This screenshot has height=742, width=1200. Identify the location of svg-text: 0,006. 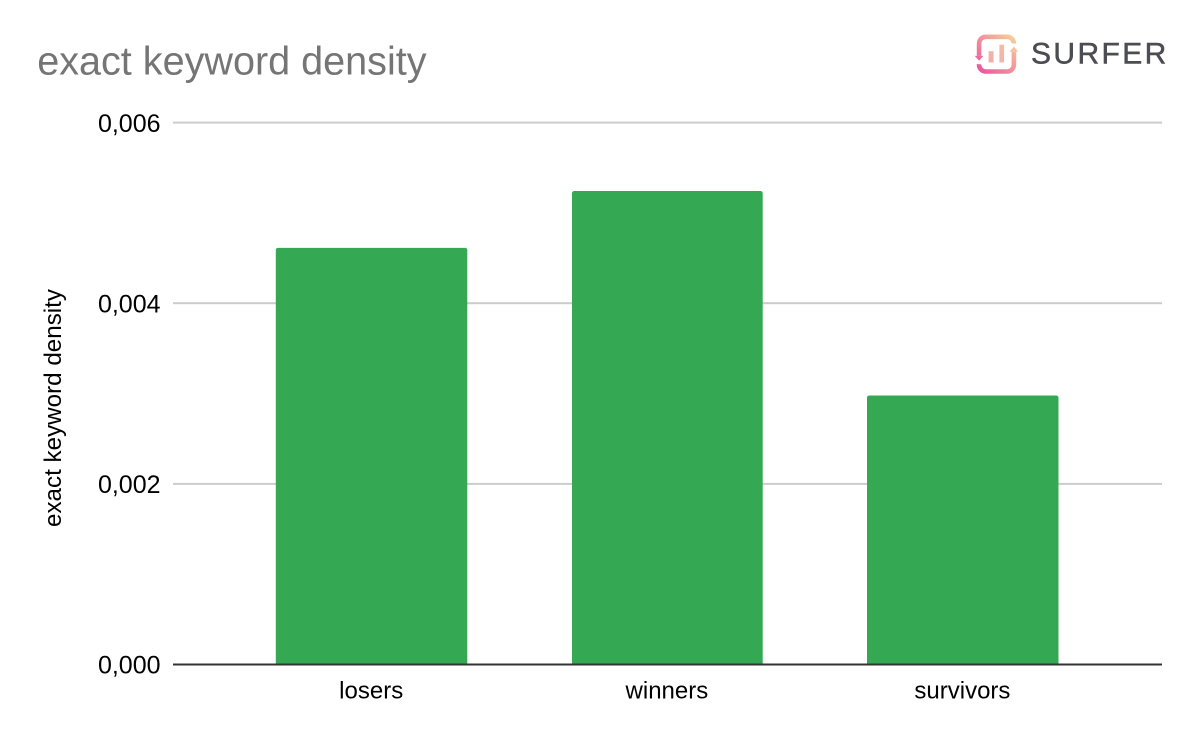
(129, 124).